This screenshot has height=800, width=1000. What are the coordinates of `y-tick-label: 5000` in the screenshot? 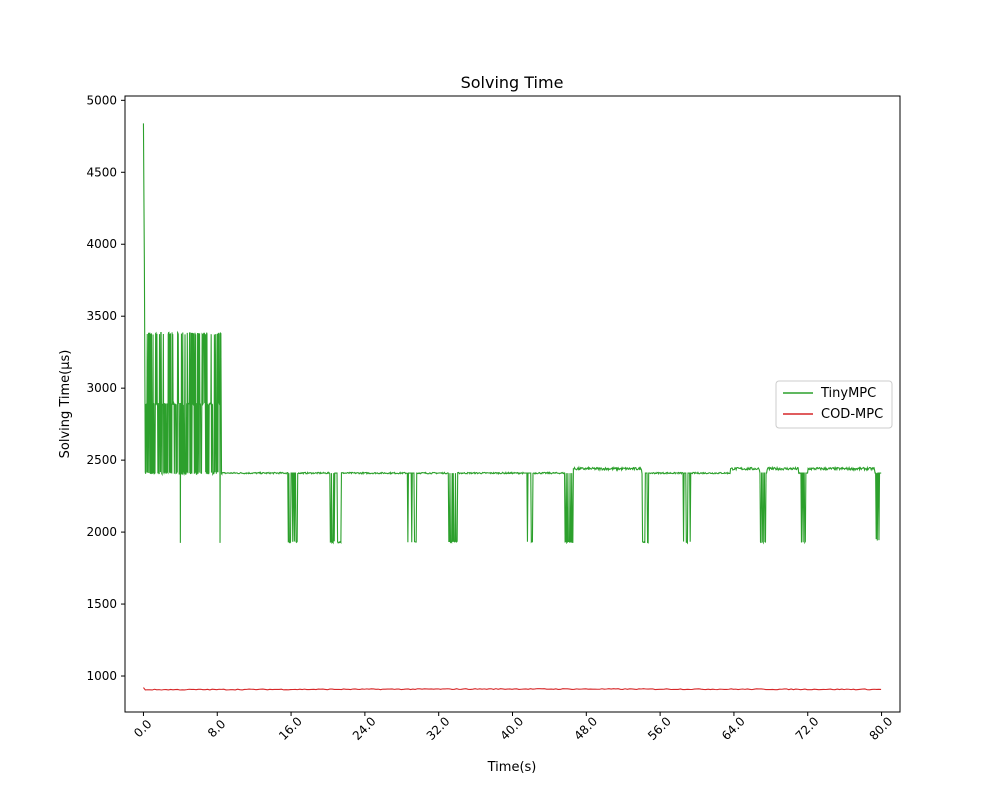 It's located at (101, 100).